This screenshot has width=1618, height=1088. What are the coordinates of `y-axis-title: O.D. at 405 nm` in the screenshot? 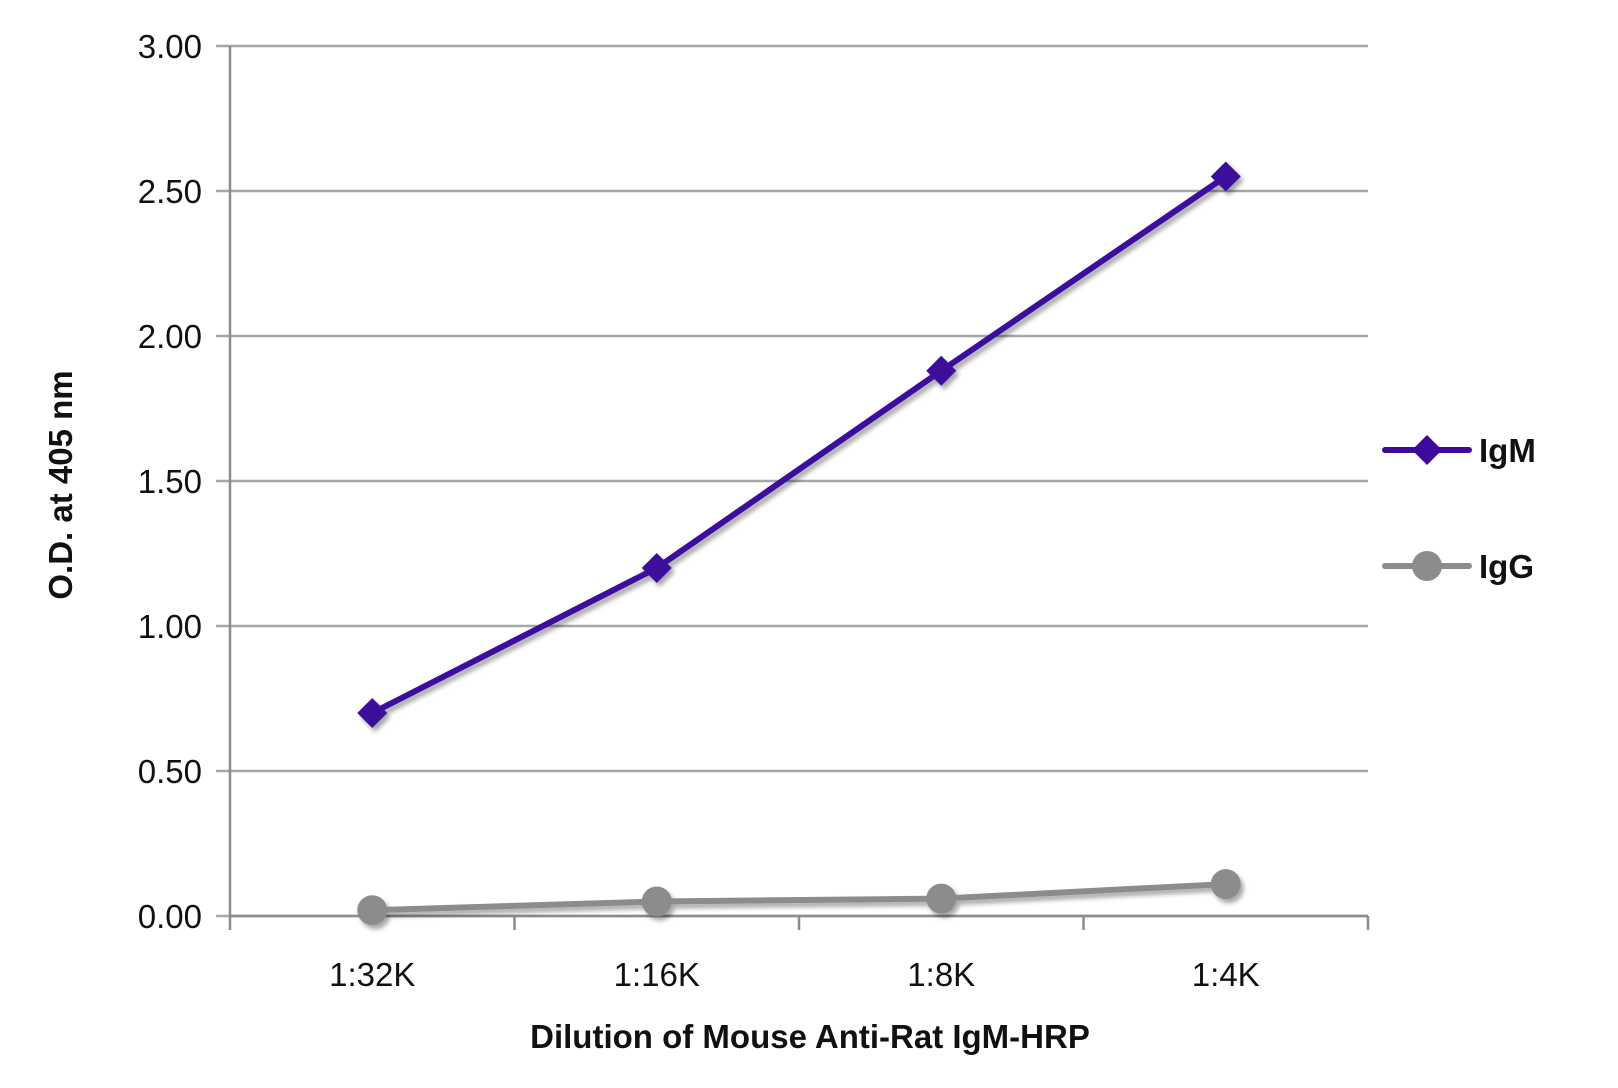 It's located at (60, 484).